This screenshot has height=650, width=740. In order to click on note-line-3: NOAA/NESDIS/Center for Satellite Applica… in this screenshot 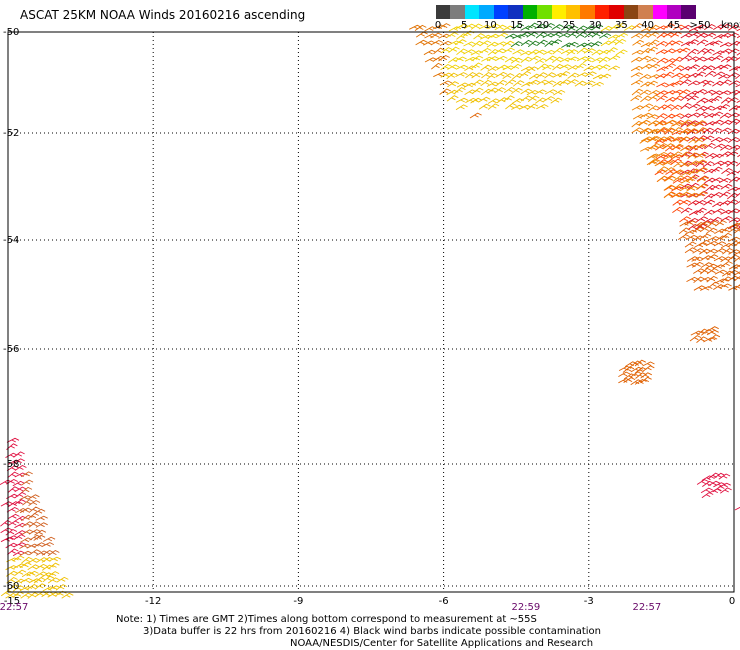, I will do `click(442, 643)`.